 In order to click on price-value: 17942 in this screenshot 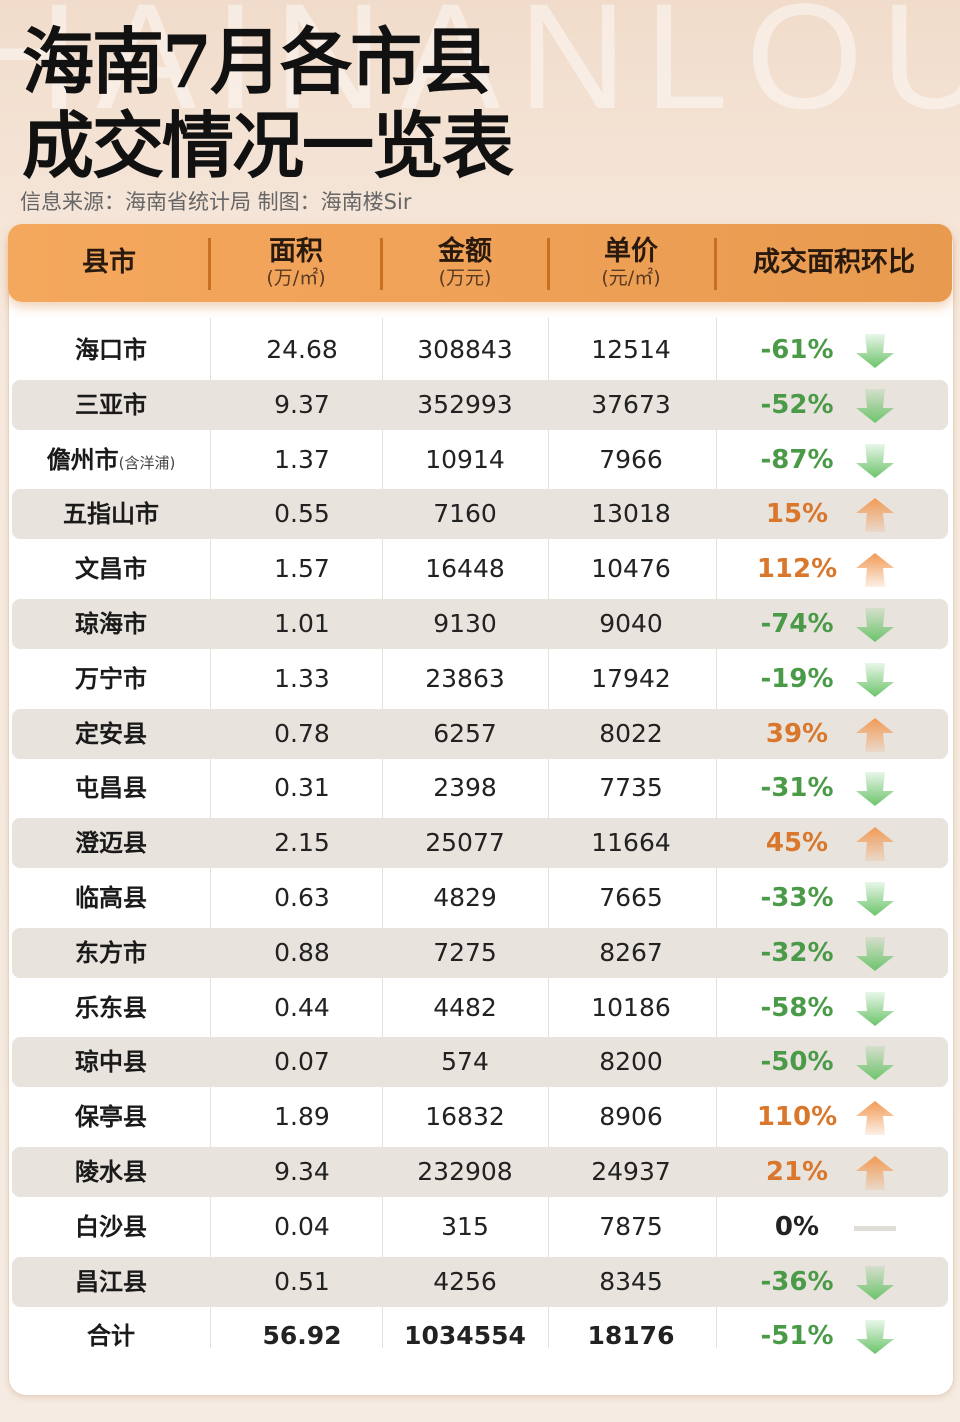, I will do `click(631, 678)`.